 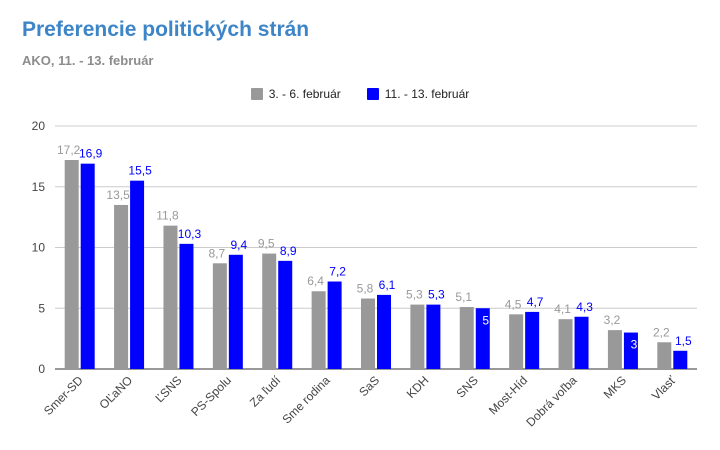 I want to click on x-tick-label: MKS, so click(x=615, y=387).